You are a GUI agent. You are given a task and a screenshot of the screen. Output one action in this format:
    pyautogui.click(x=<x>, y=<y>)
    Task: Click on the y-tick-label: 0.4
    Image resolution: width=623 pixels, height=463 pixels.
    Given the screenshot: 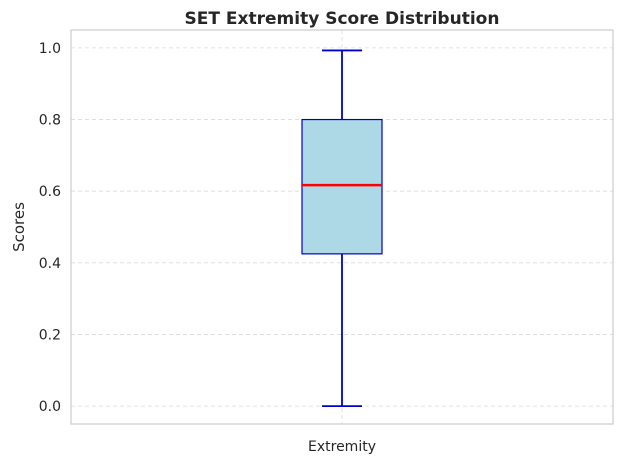 What is the action you would take?
    pyautogui.click(x=50, y=264)
    